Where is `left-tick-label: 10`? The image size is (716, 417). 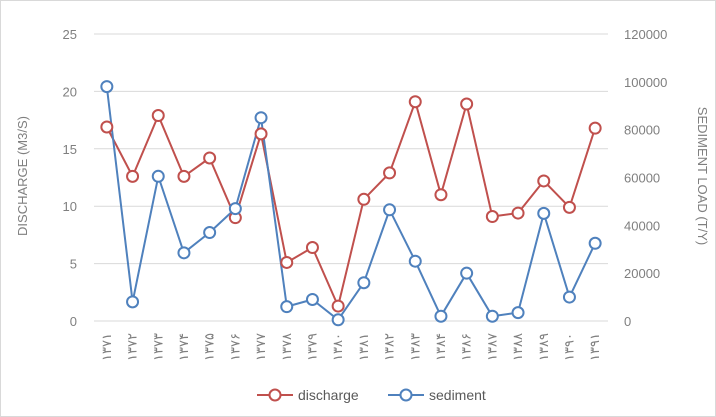 left-tick-label: 10 is located at coordinates (70, 206).